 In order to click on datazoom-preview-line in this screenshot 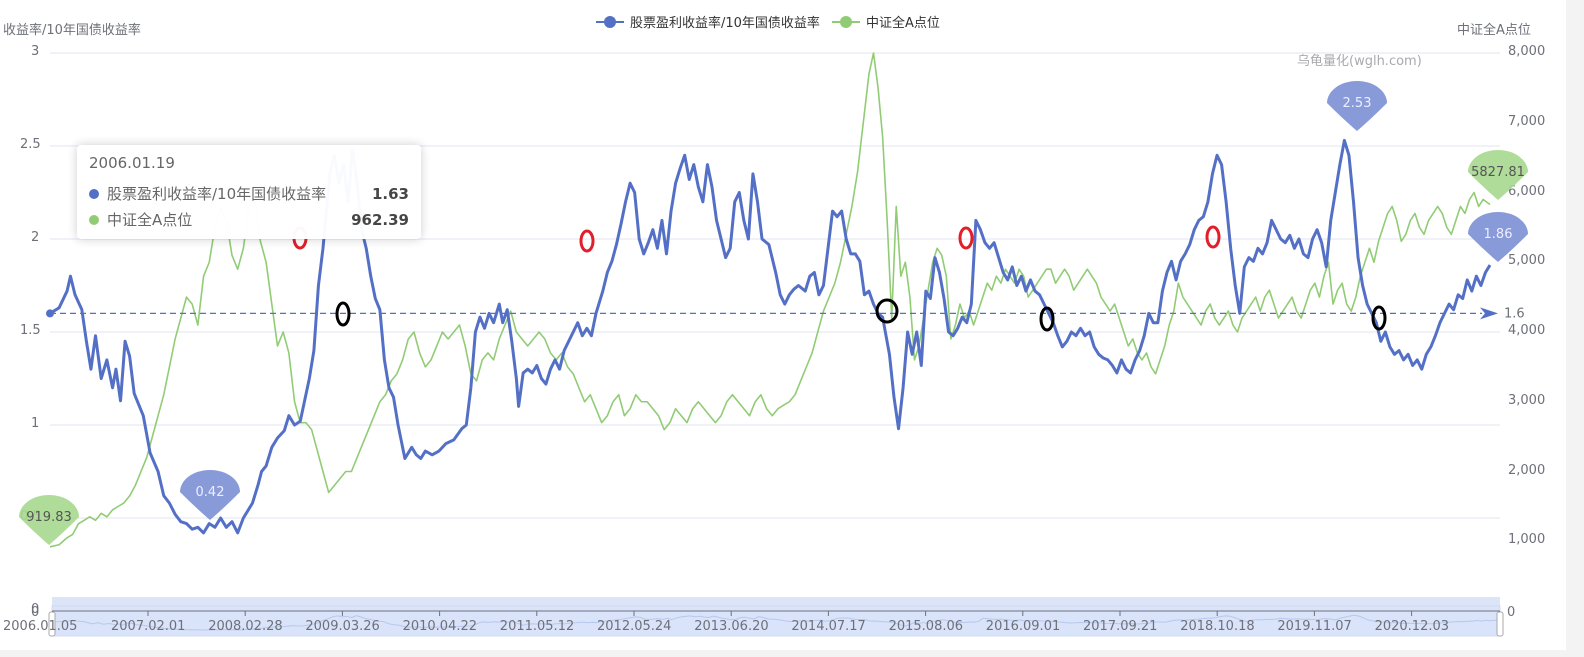, I will do `click(776, 622)`.